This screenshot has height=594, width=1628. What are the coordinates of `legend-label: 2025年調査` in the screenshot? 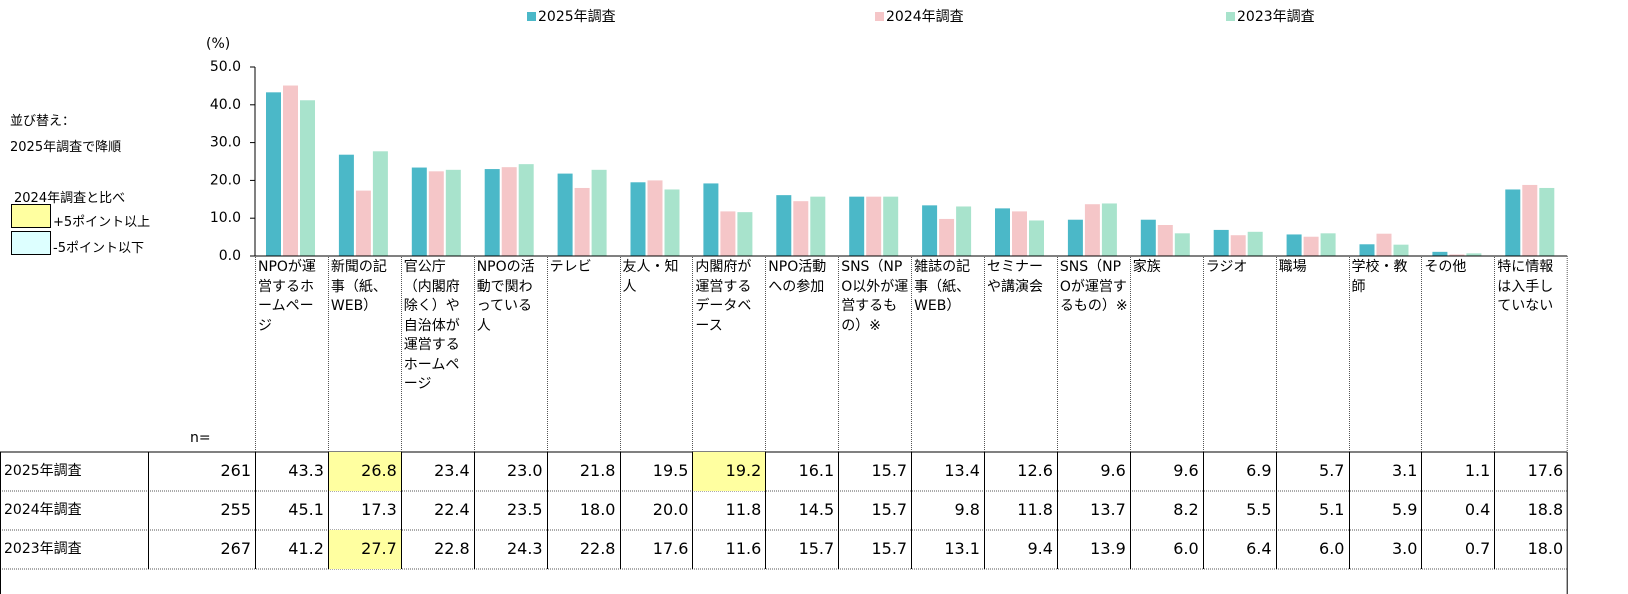 It's located at (577, 17).